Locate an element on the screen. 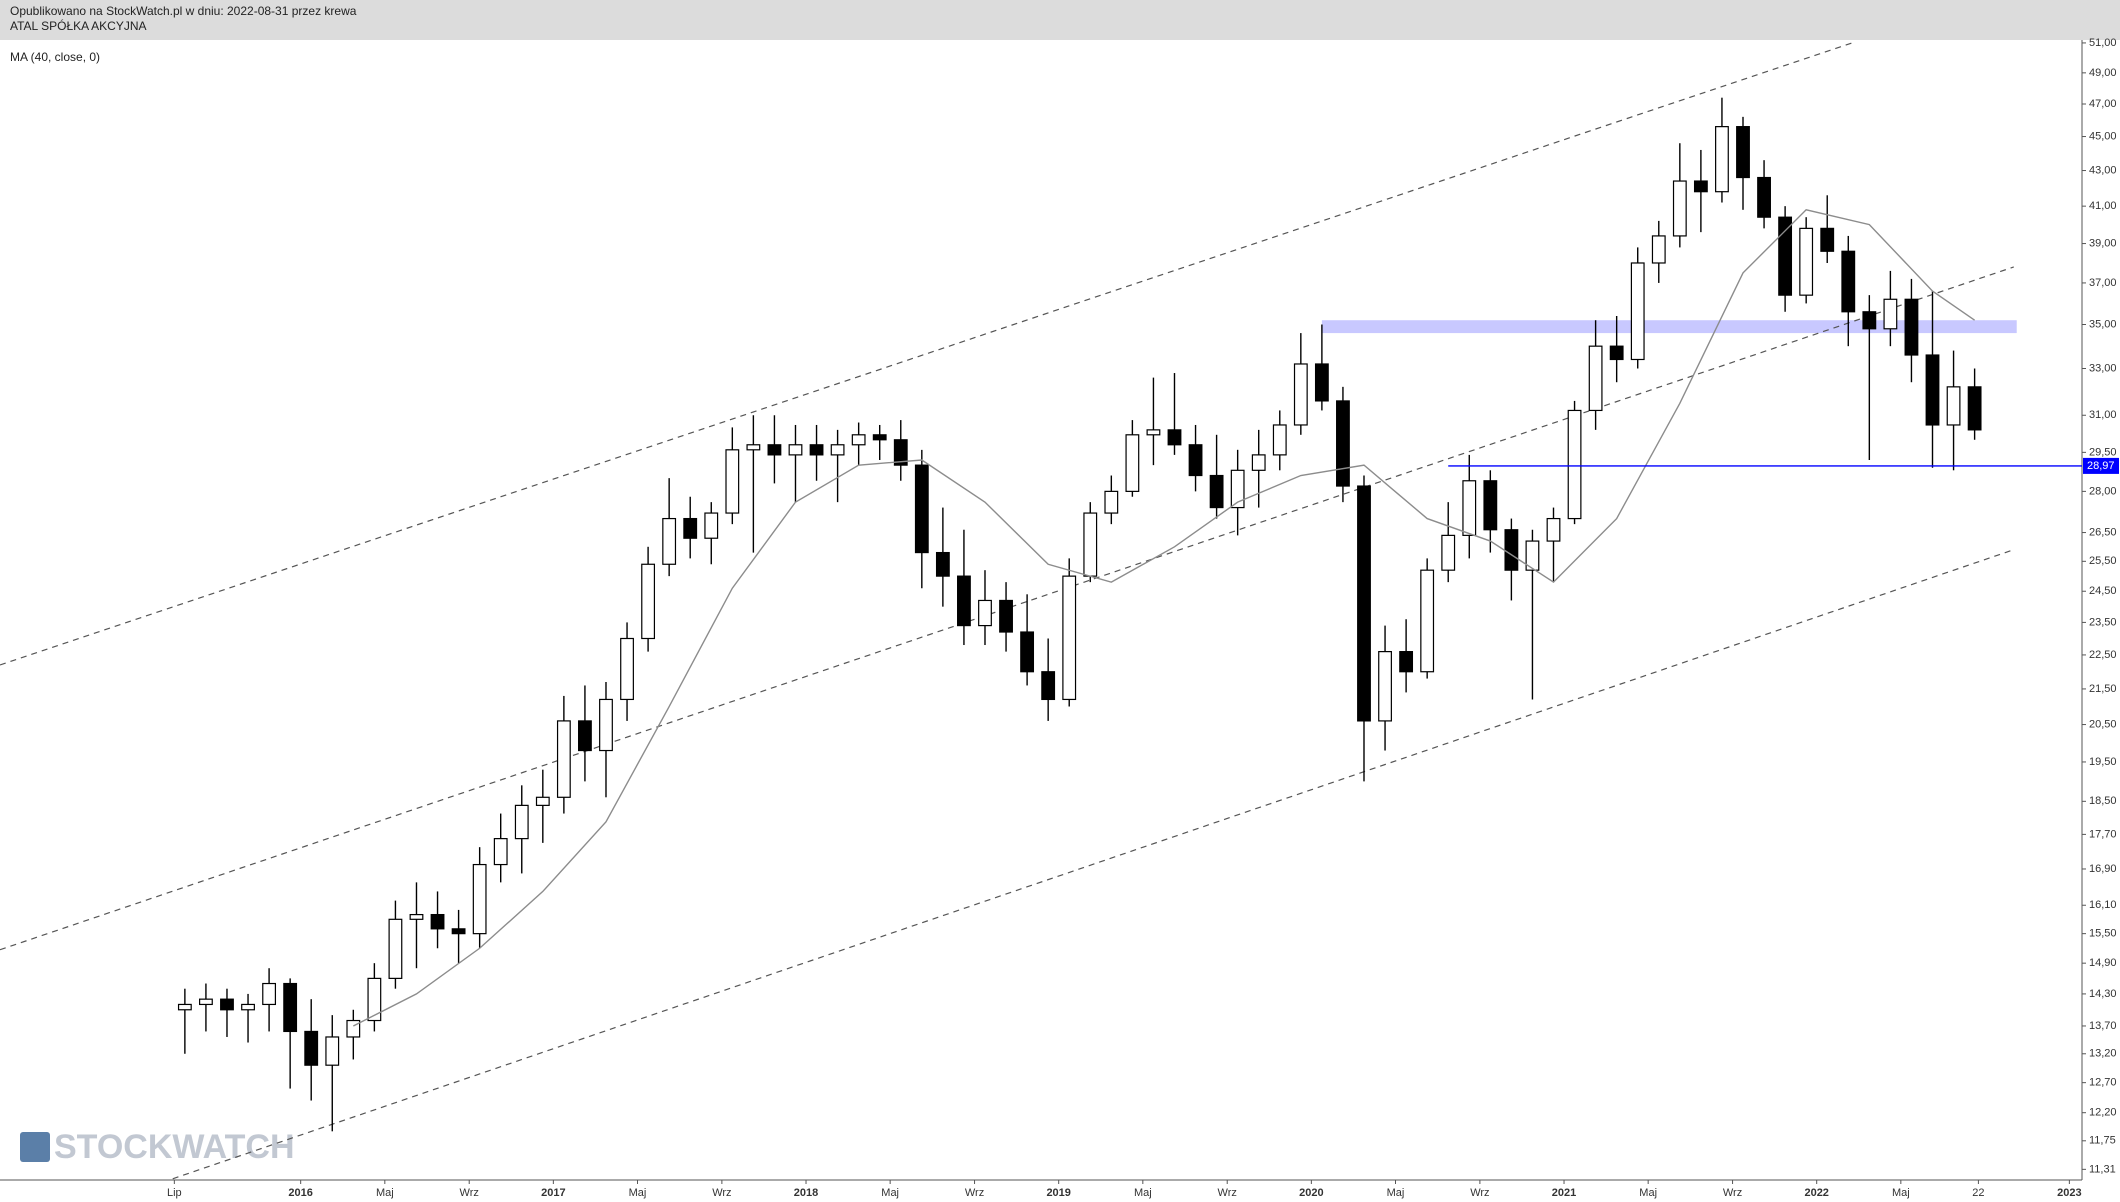 The height and width of the screenshot is (1202, 2120). indicator-label: MA (40, close, 0) is located at coordinates (55, 57).